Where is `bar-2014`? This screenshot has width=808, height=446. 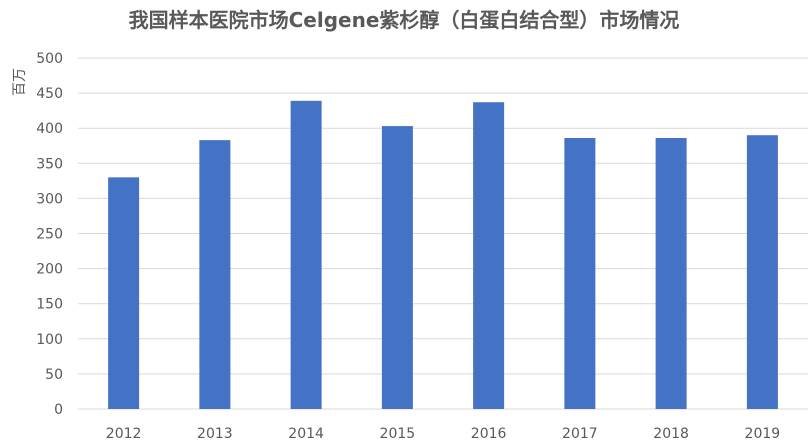 bar-2014 is located at coordinates (306, 255).